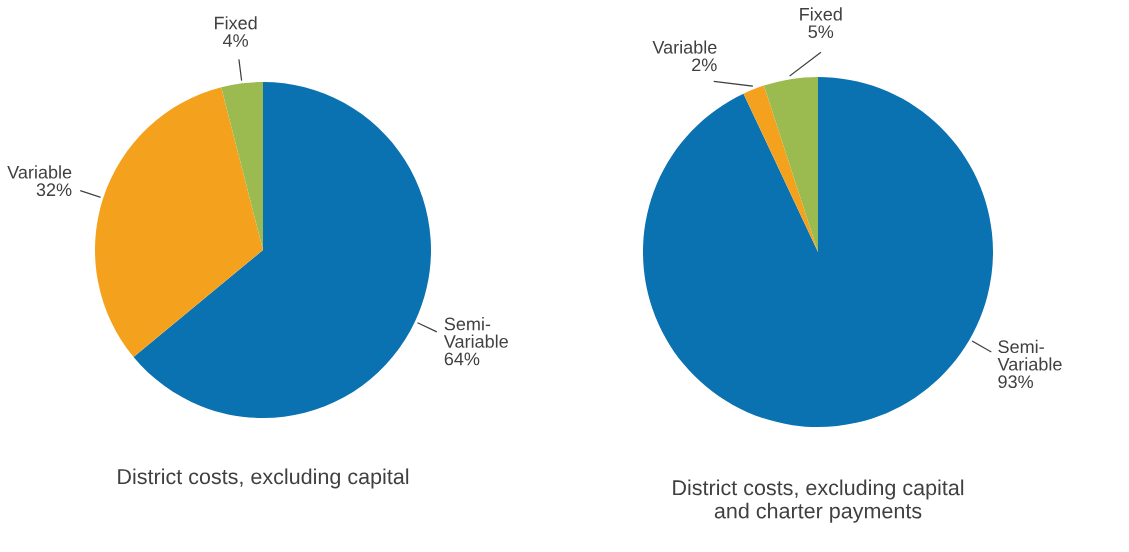 The height and width of the screenshot is (552, 1129). I want to click on data-label: 5%, so click(821, 32).